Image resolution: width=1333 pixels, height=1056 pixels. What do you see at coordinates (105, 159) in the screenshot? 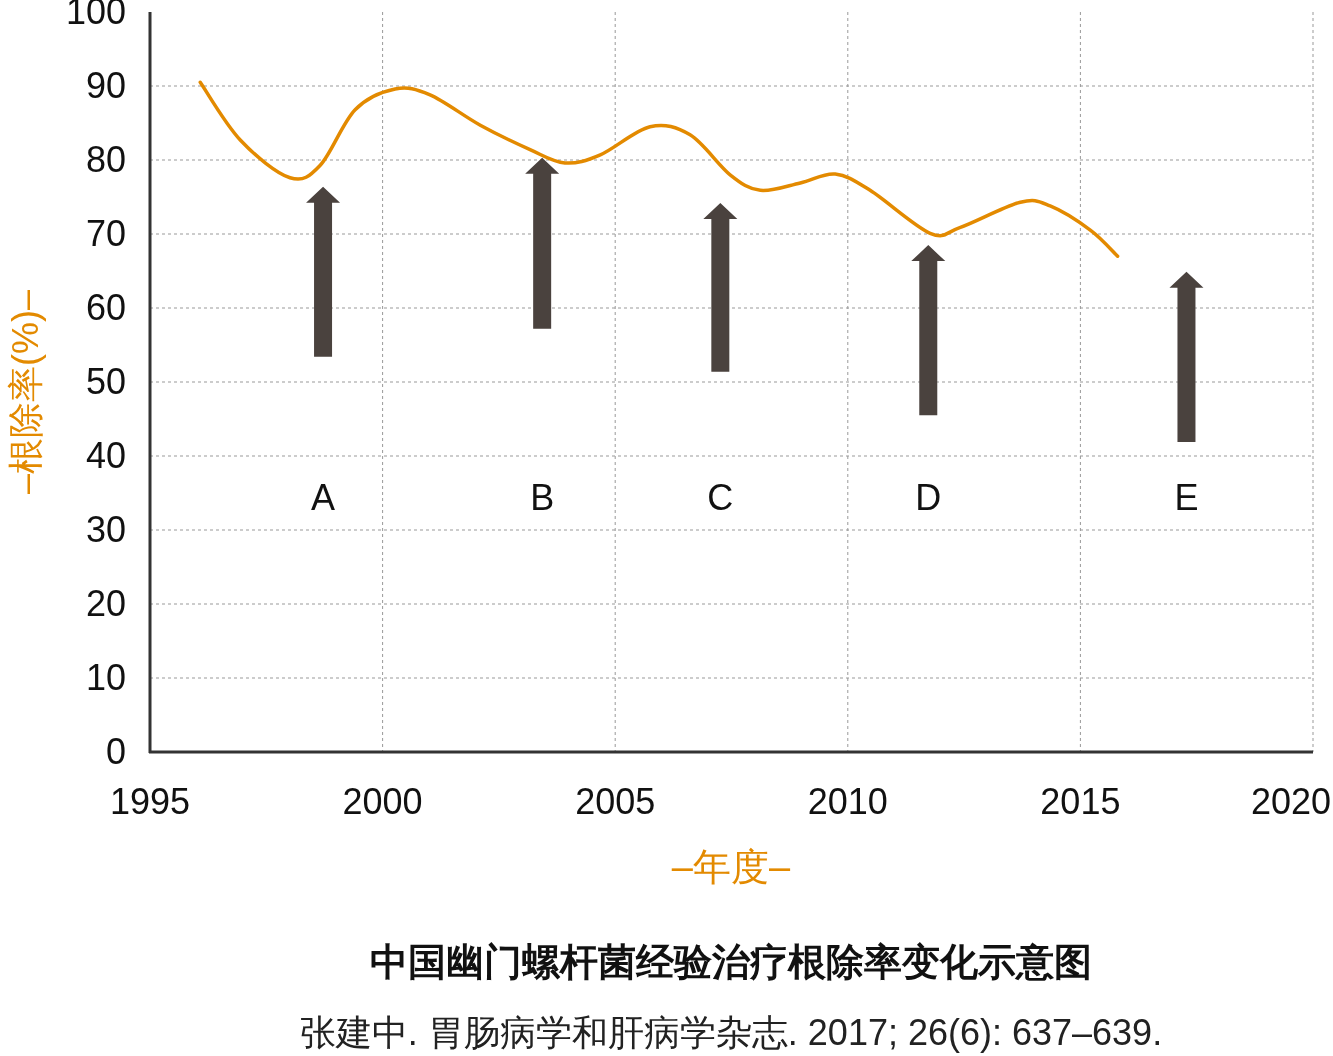
I see `y-tick-label: 80` at bounding box center [105, 159].